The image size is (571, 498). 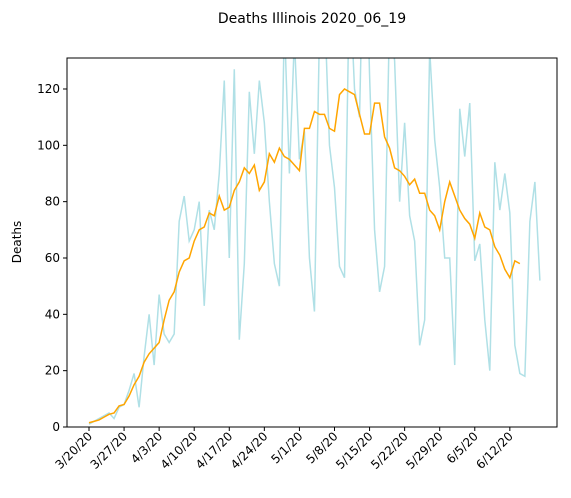 I want to click on x-tick-label: 5/15/20, so click(x=354, y=450).